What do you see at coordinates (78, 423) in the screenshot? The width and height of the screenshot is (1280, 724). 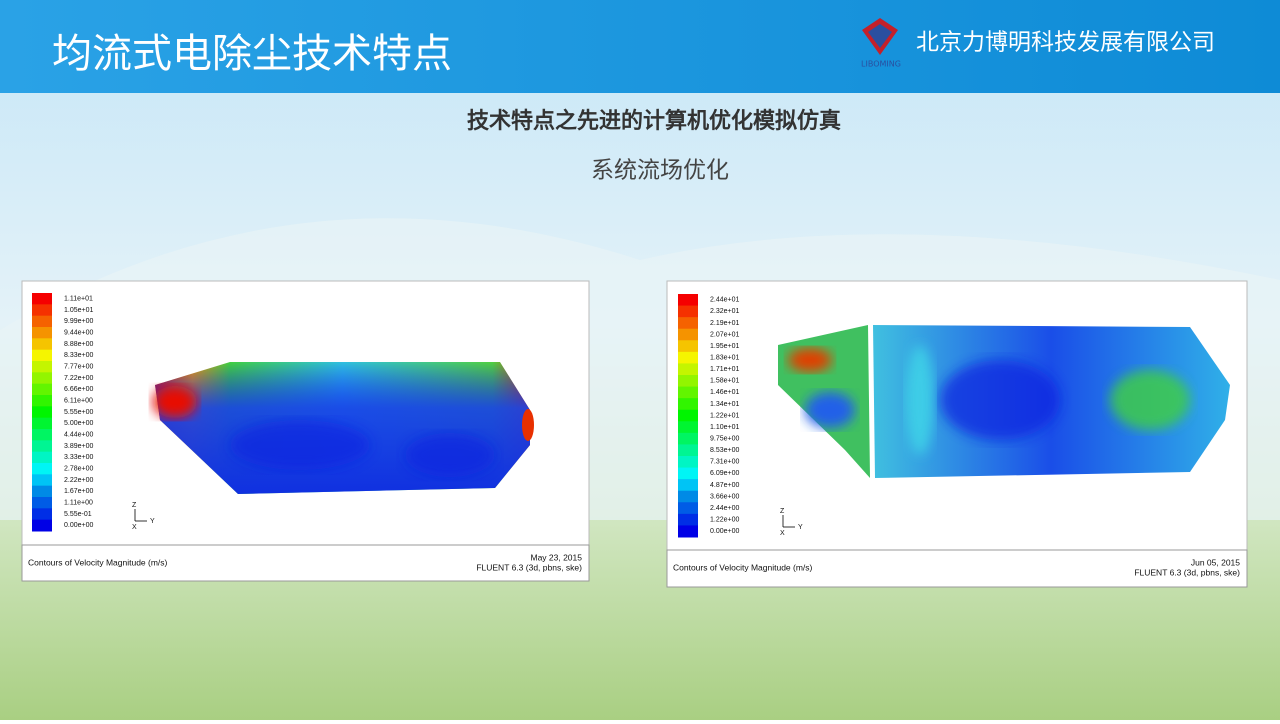 I see `colorbar-label: 5.00e+00` at bounding box center [78, 423].